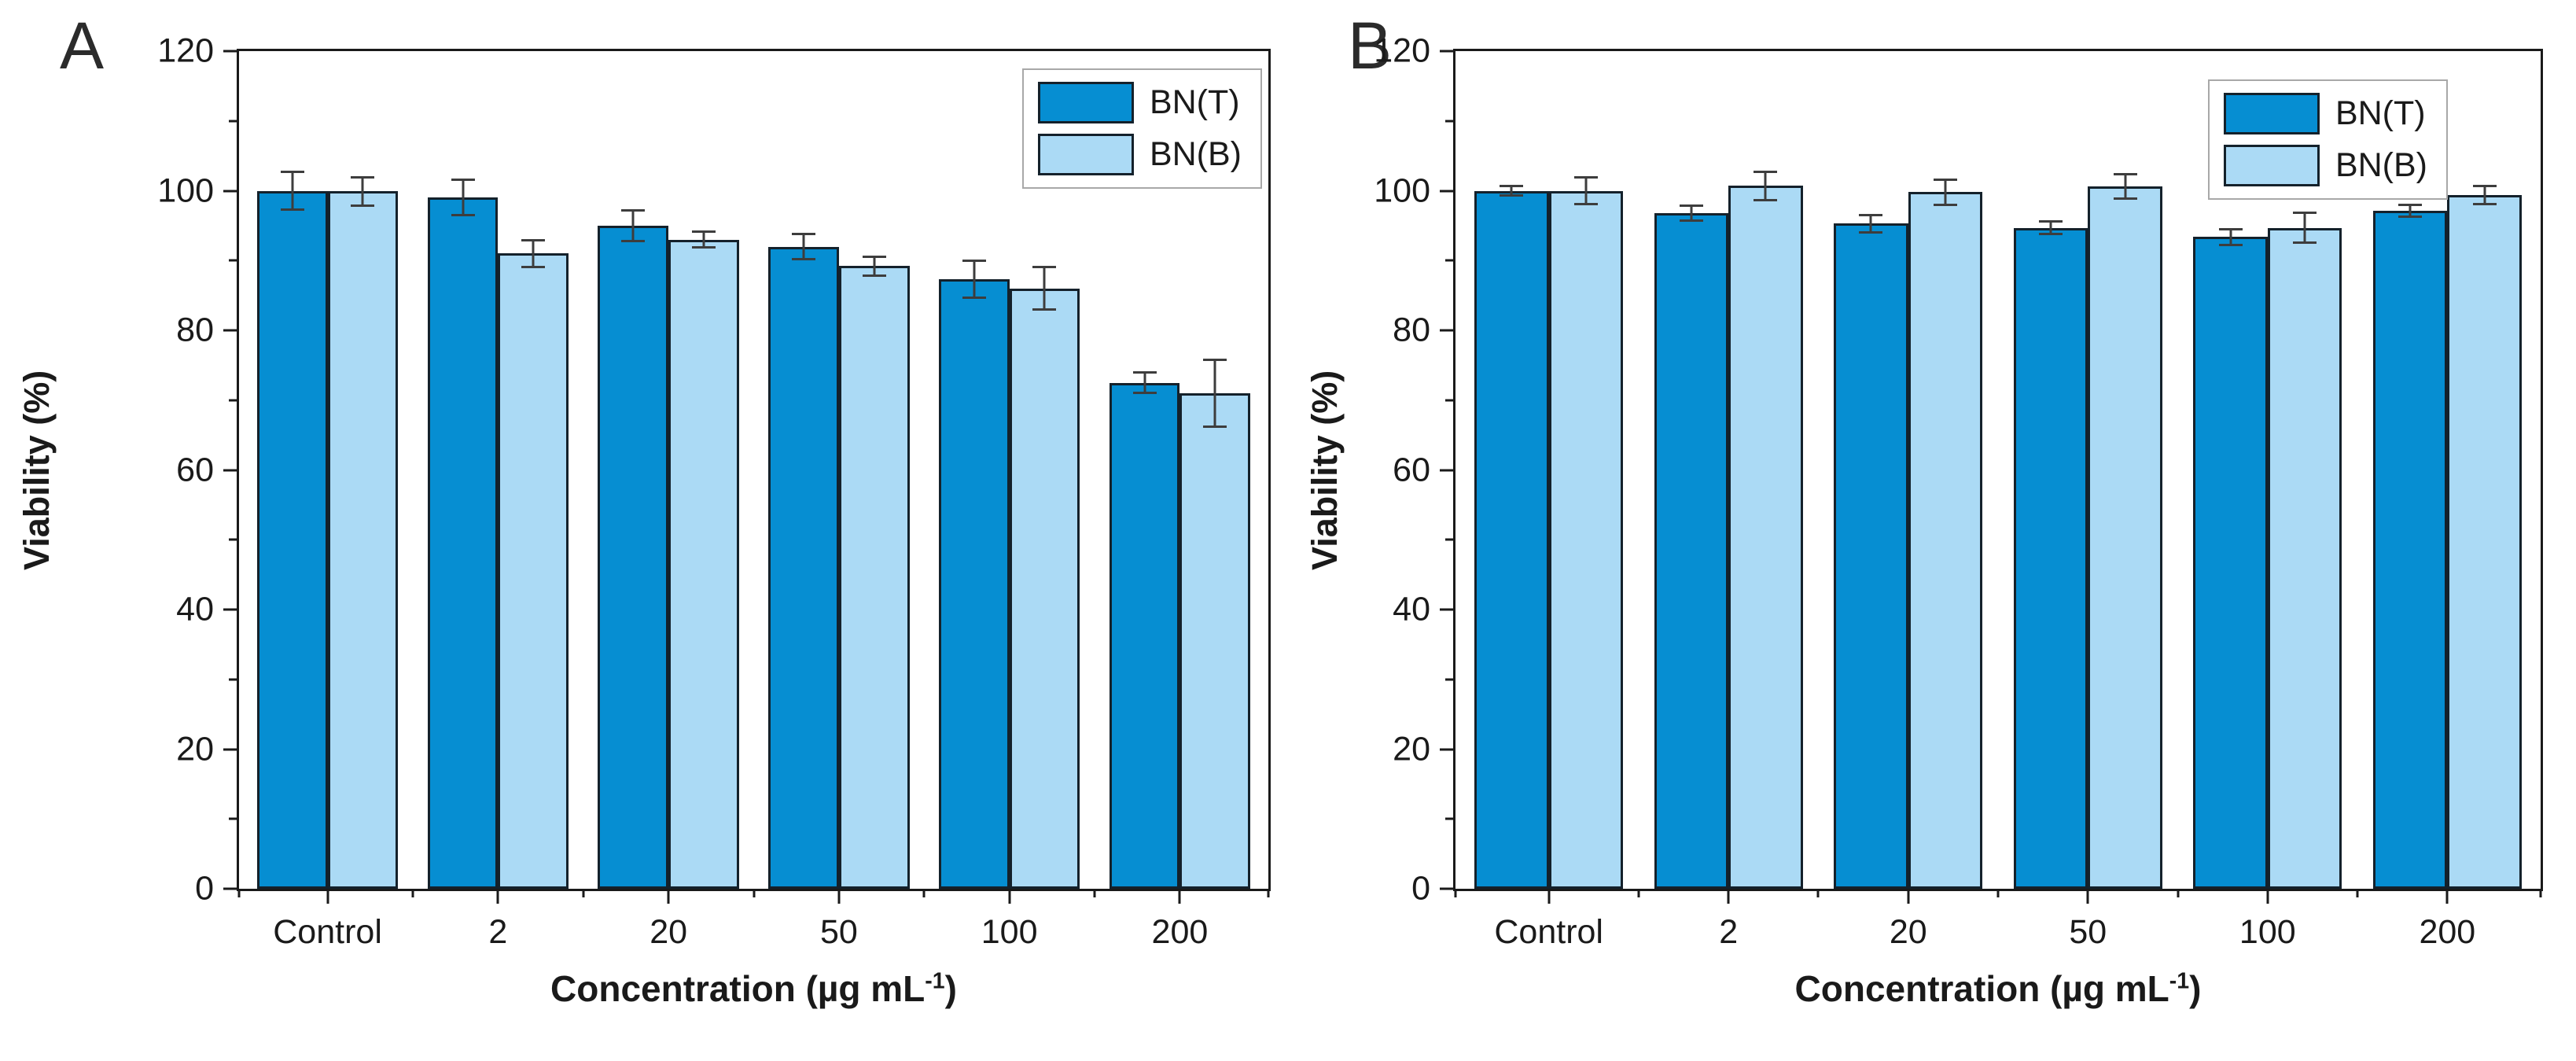 This screenshot has width=2576, height=1061. I want to click on x-axis-title-close: ), so click(2195, 988).